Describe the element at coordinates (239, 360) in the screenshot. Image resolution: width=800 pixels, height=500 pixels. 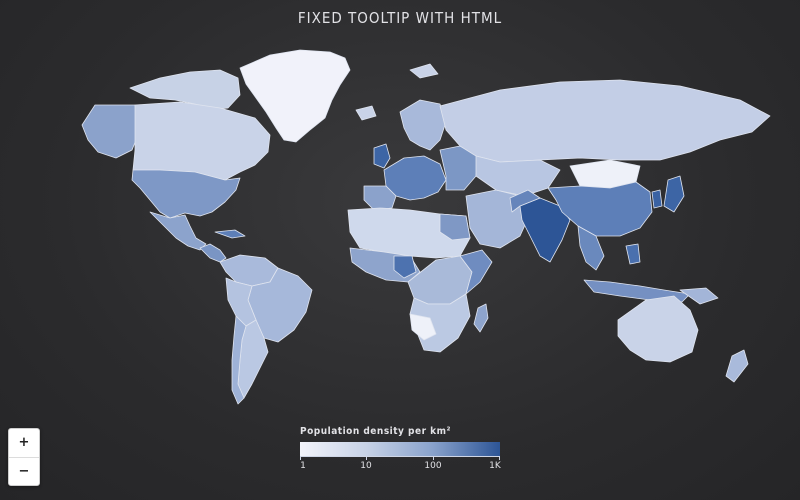
I see `country-chile` at that location.